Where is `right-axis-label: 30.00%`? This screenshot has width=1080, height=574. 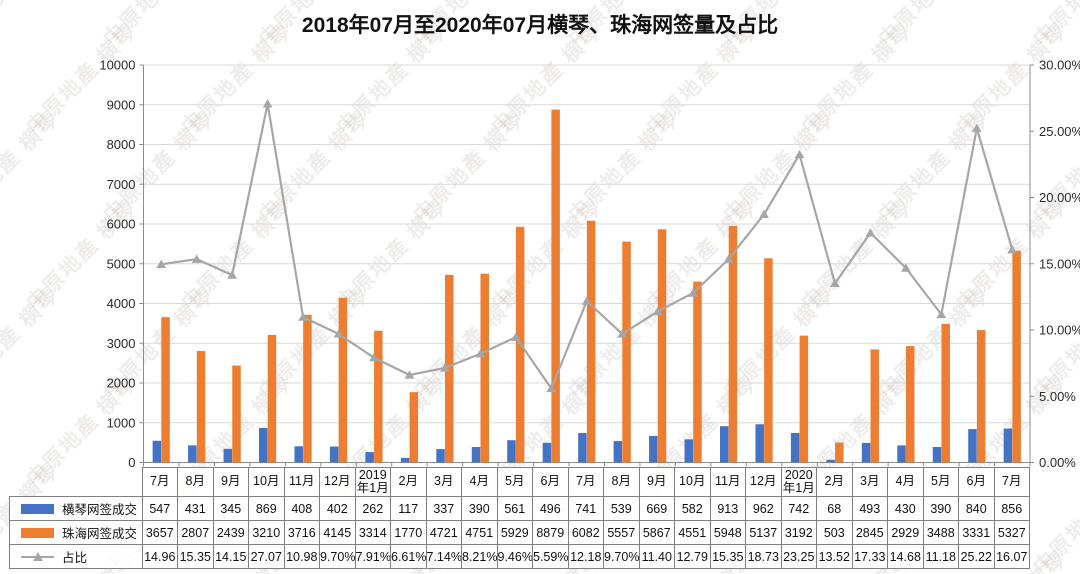 right-axis-label: 30.00% is located at coordinates (1059, 65).